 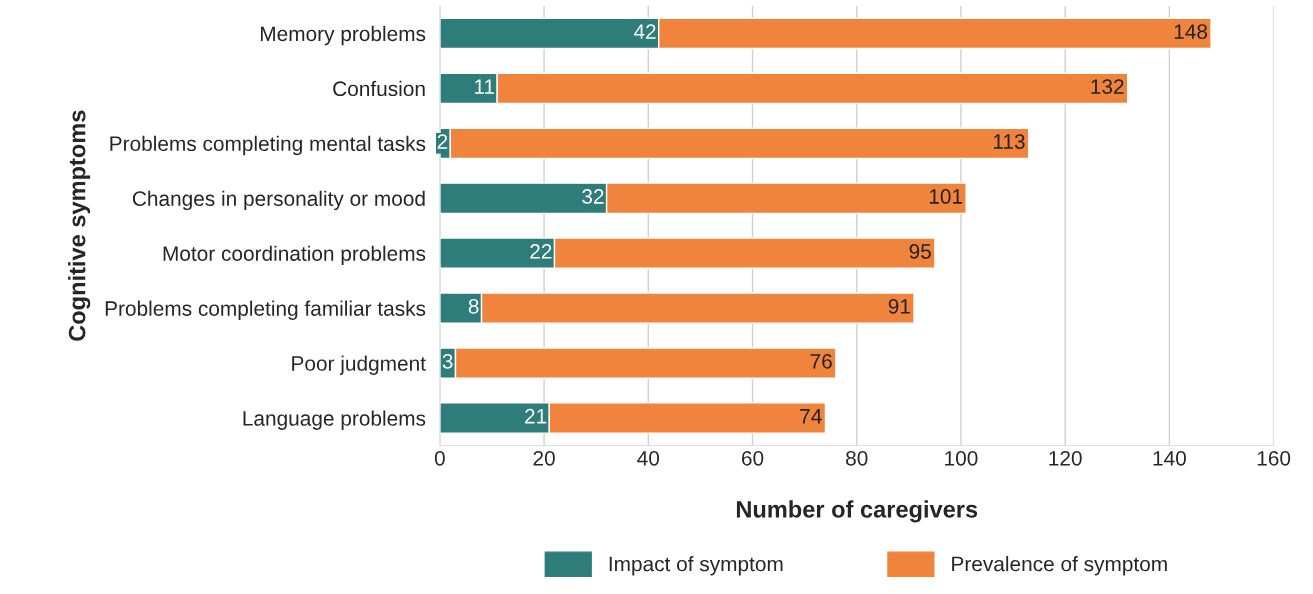 I want to click on y-tick-label: Problems completing familiar tasks, so click(x=265, y=310).